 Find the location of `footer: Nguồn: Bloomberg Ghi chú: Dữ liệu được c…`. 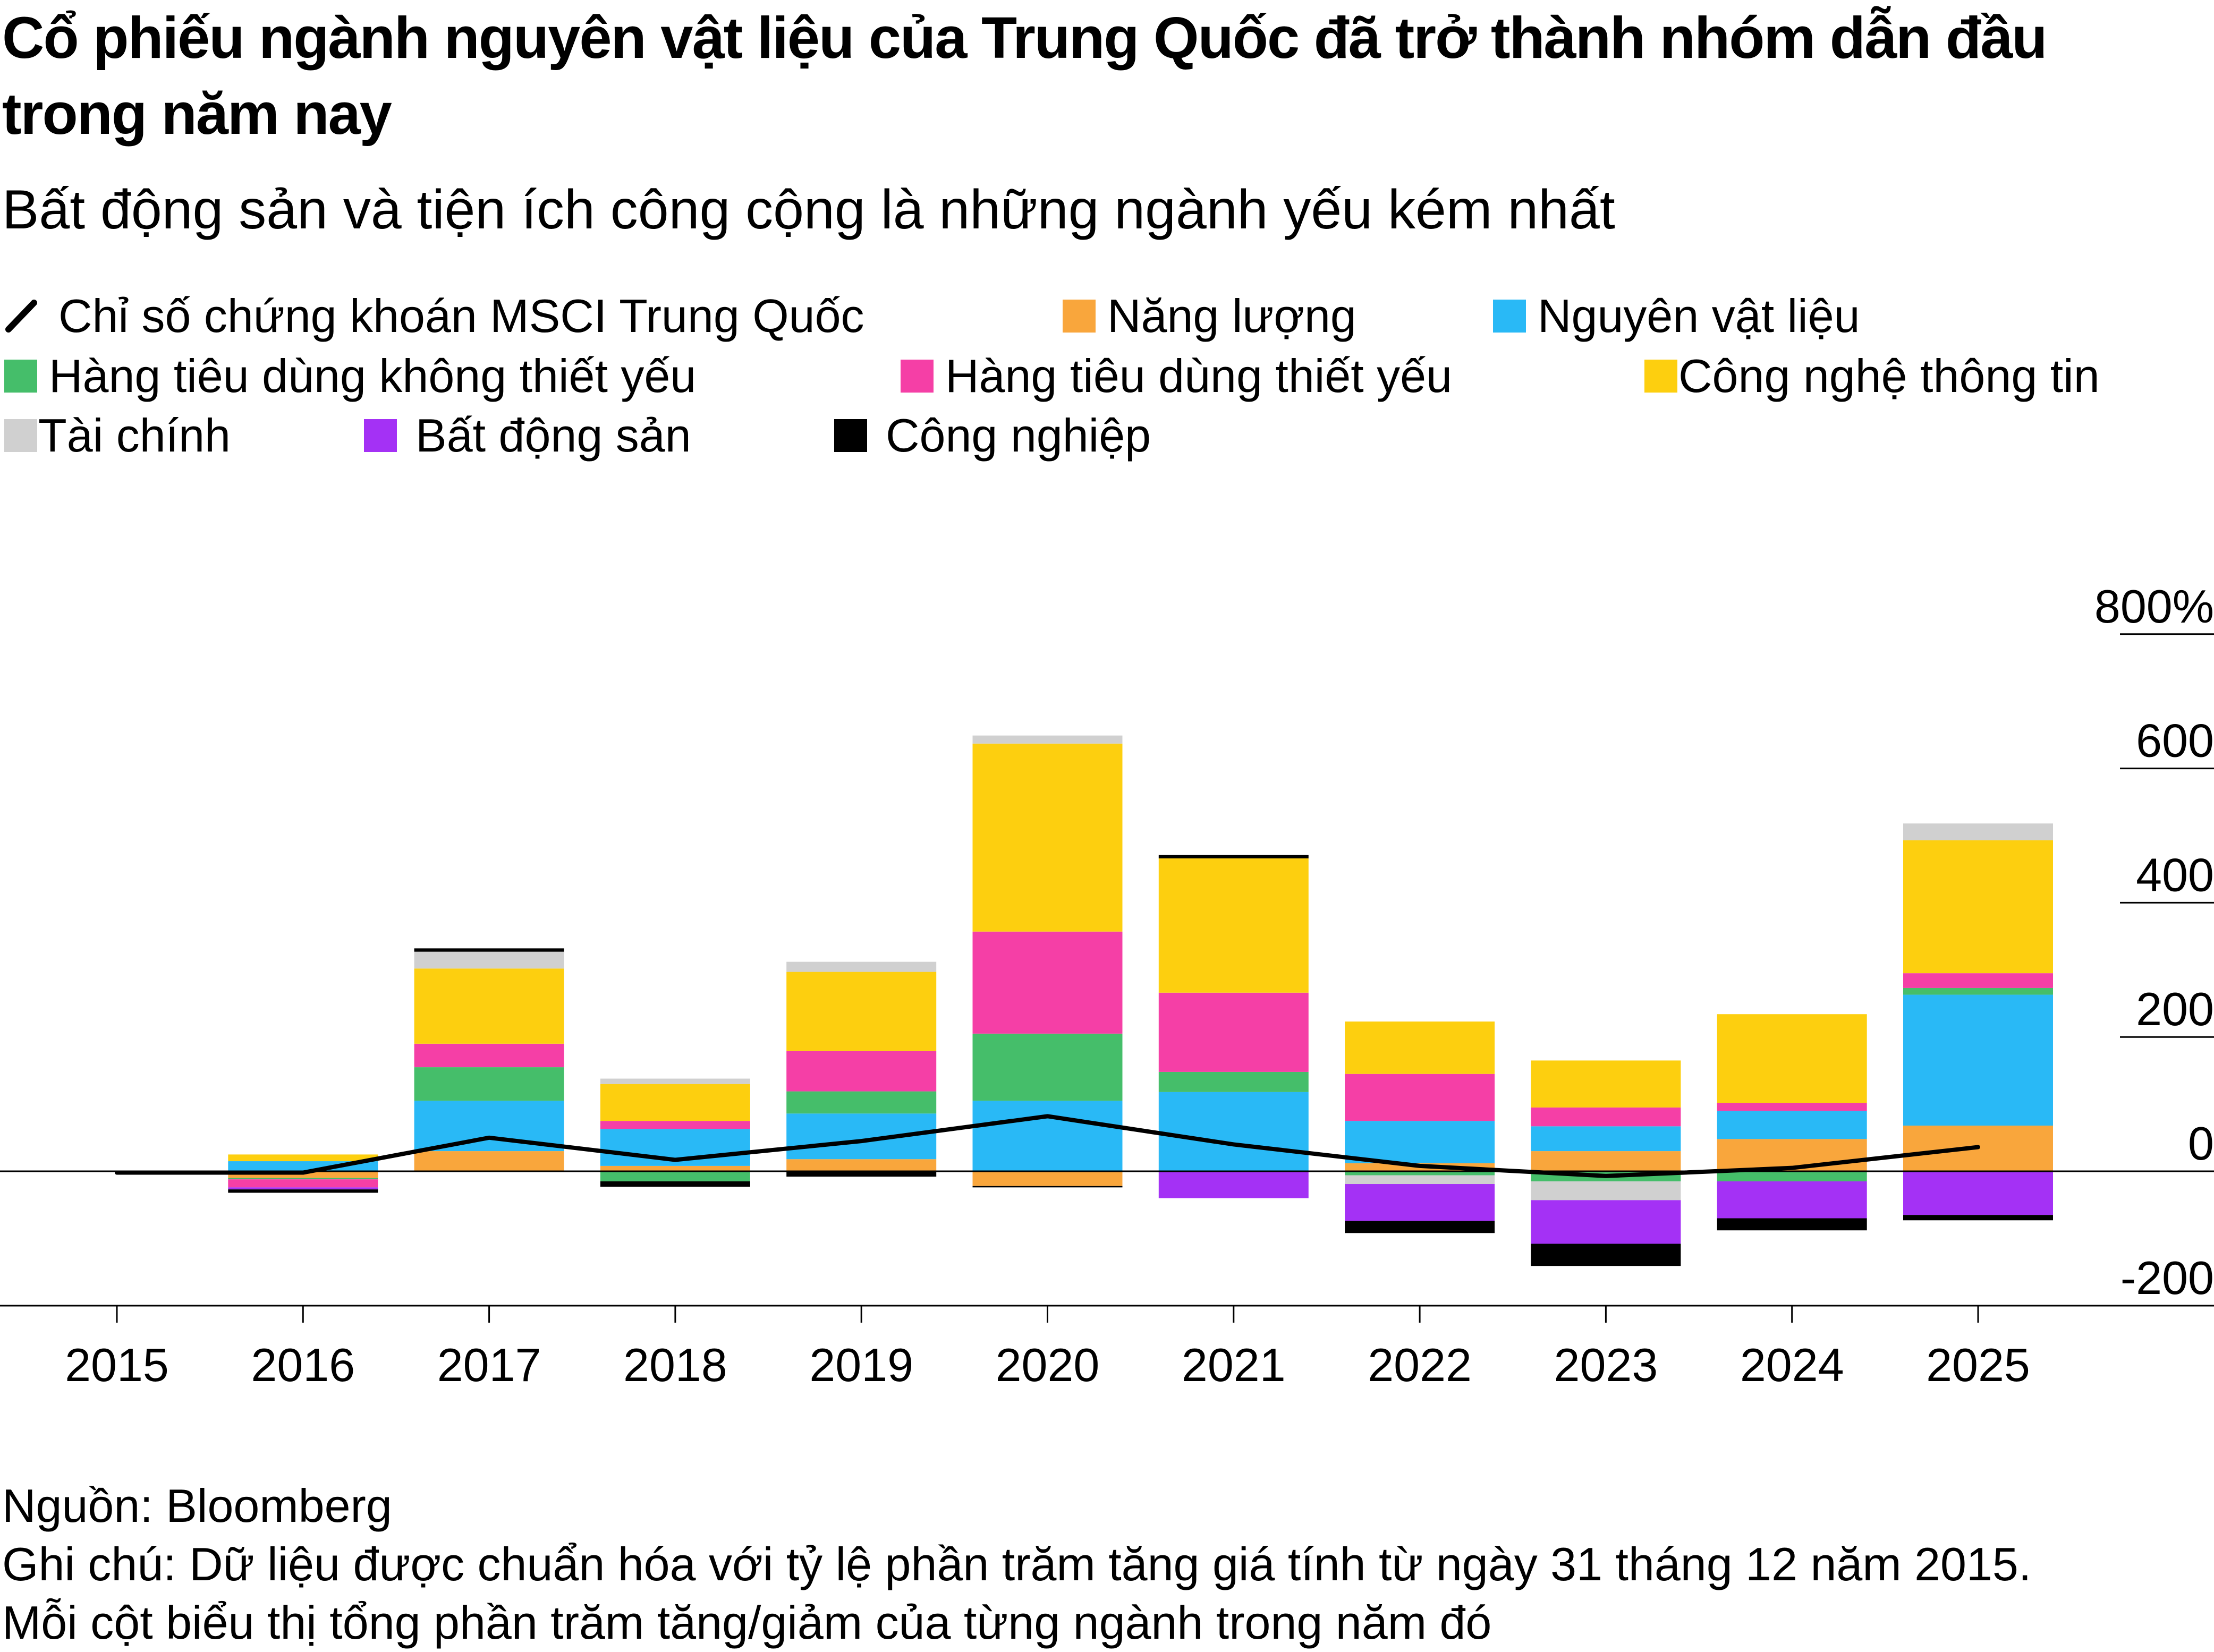

footer: Nguồn: Bloomberg Ghi chú: Dữ liệu được c… is located at coordinates (1017, 1564).